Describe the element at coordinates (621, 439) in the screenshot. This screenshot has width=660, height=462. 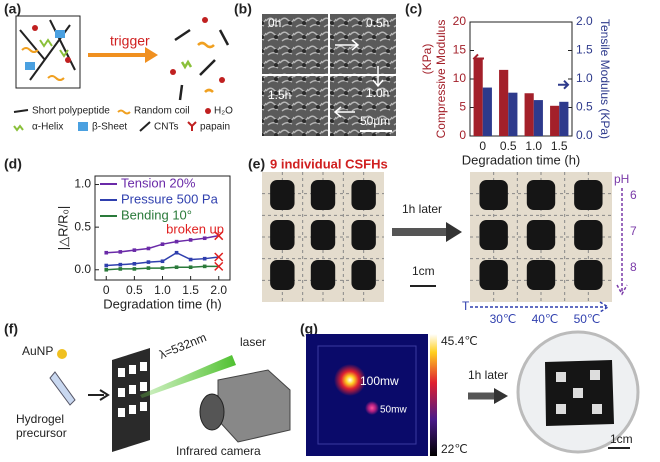
I see `scale-bar-label: 1cm` at that location.